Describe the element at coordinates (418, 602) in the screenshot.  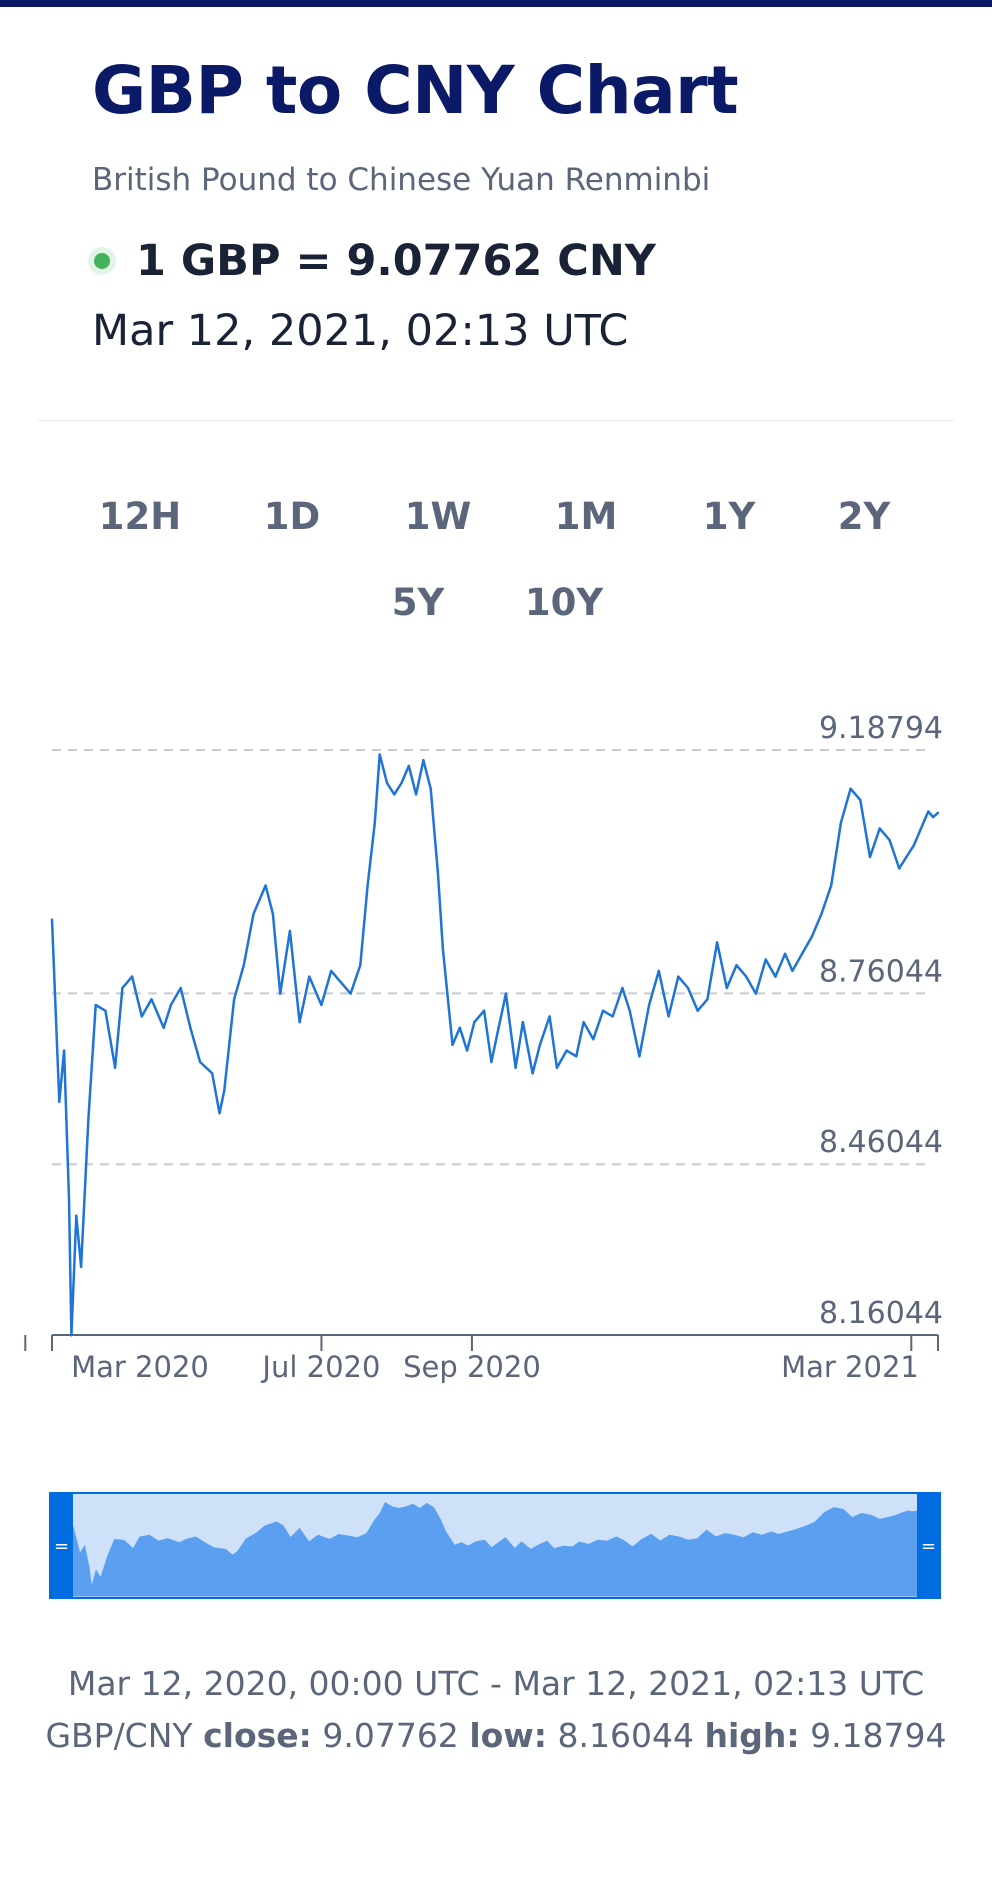
I see `range-button-5y: 5Y` at that location.